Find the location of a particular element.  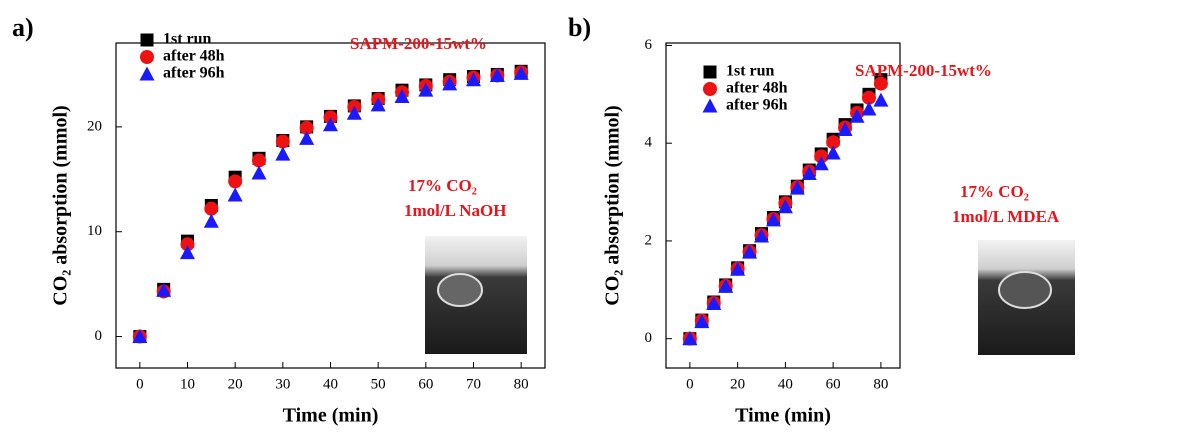

y-tick-label: 10 is located at coordinates (94, 231).